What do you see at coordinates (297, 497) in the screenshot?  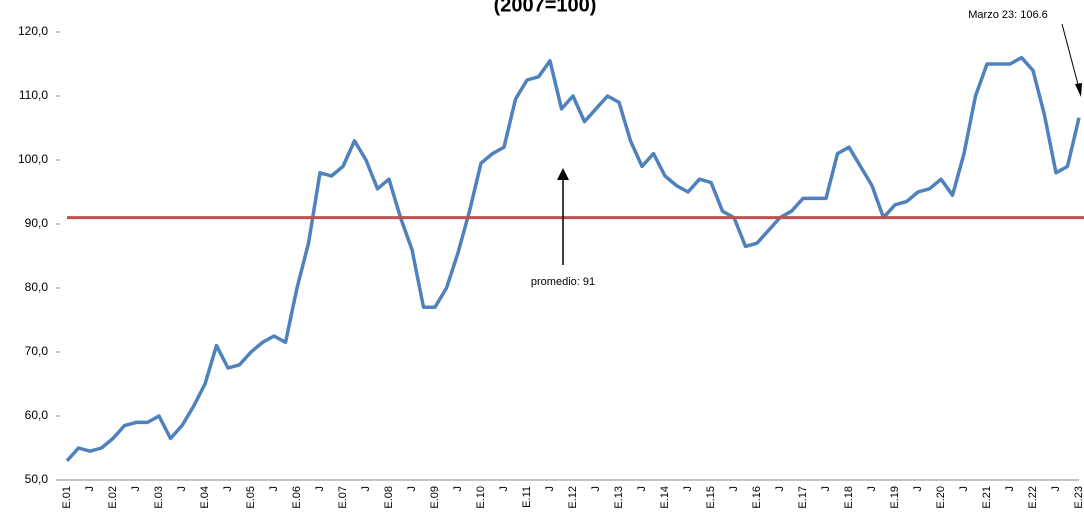 I see `x-tick-label: E.06` at bounding box center [297, 497].